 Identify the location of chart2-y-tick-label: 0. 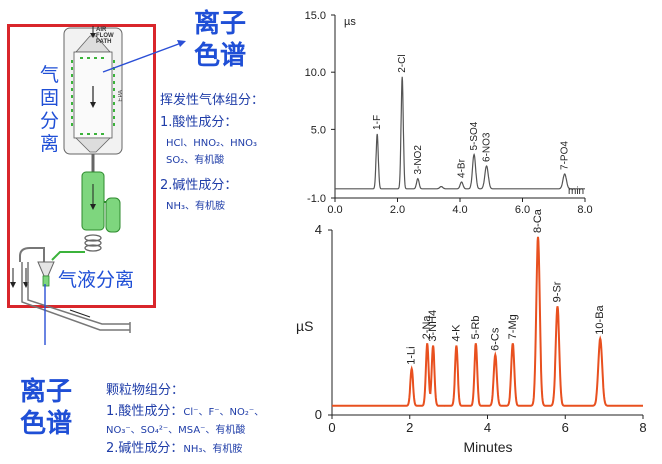
(318, 414).